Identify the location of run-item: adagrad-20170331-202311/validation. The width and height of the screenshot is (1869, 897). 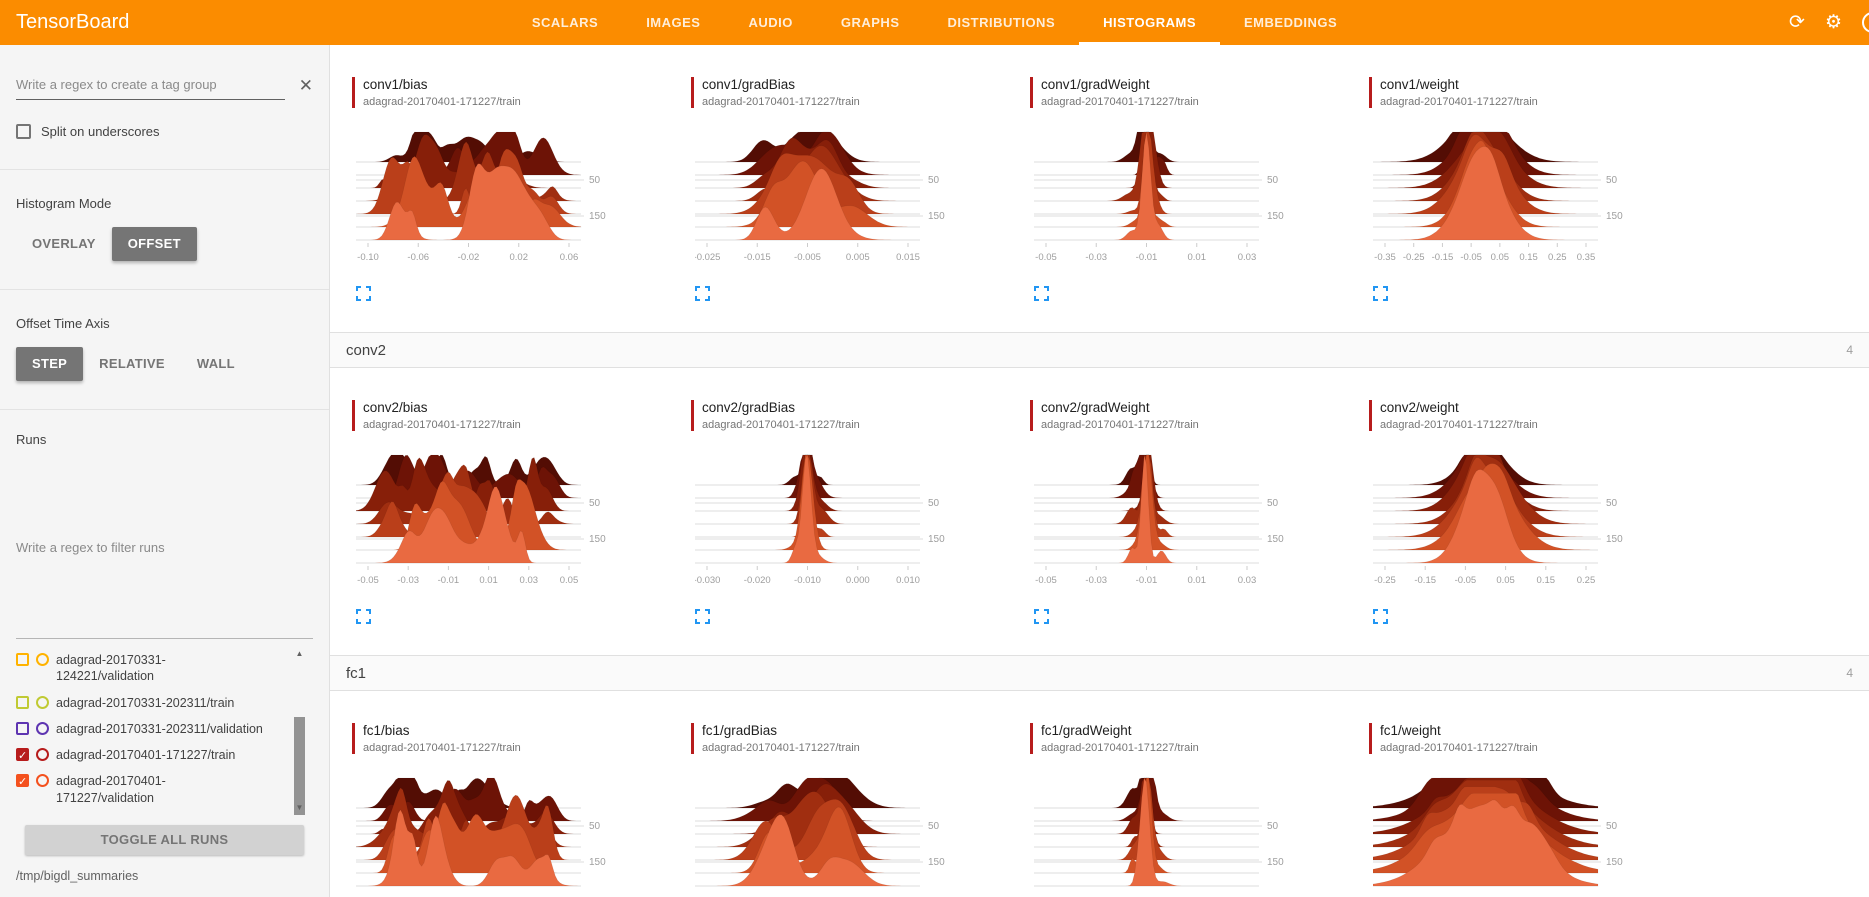
(150, 729).